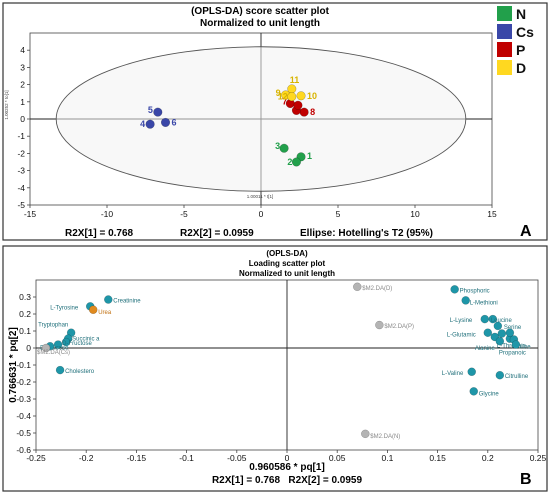 Image resolution: width=550 pixels, height=495 pixels. Describe the element at coordinates (186, 458) in the screenshot. I see `panel-b-x-tick-label: -0.1` at that location.